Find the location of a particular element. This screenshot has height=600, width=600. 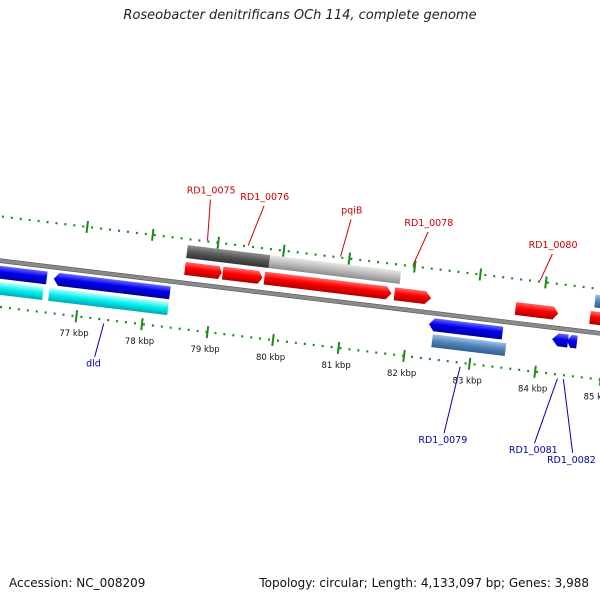

gene-label-reverse: RD1_0079 is located at coordinates (442, 440).